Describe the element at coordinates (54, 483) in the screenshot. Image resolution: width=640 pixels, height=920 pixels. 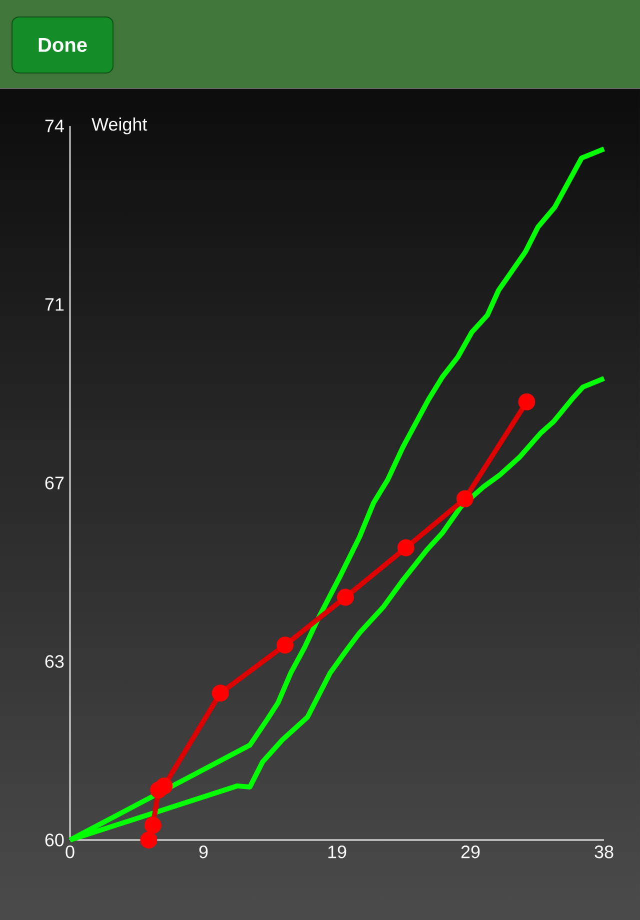
I see `y-tick-label: 67` at that location.